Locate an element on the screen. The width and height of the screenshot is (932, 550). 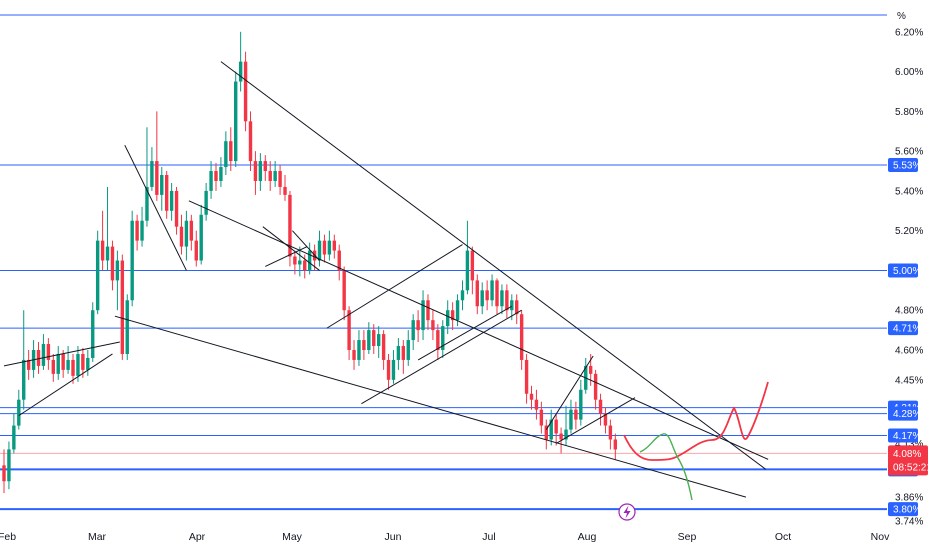
level-badge: 5.53% is located at coordinates (904, 165).